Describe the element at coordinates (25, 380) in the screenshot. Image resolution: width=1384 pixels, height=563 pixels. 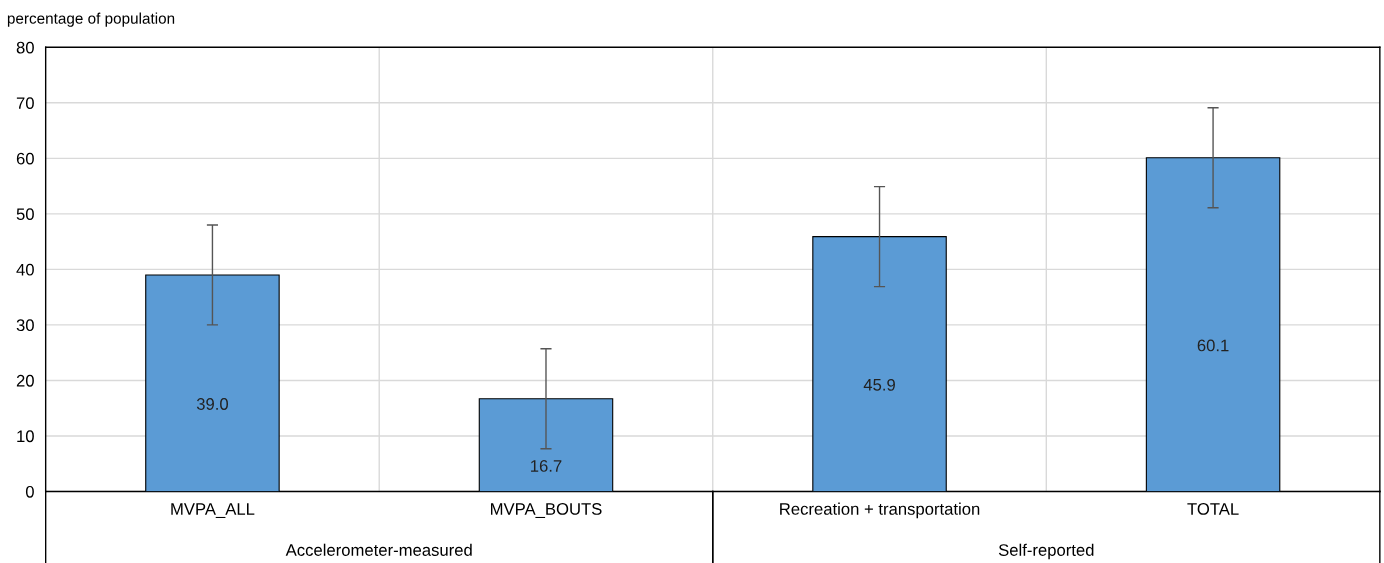
I see `y-tick-label: 20` at that location.